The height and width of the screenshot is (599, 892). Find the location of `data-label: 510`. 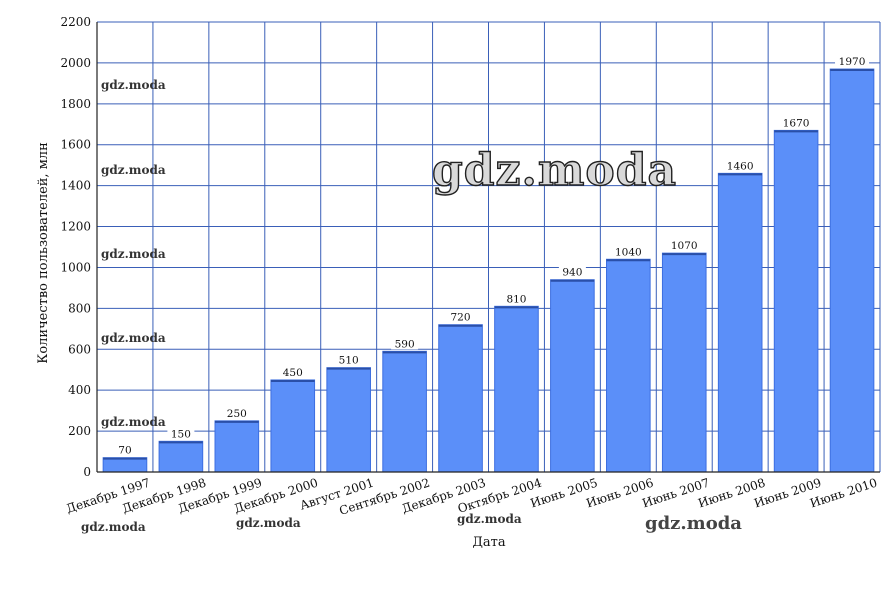

data-label: 510 is located at coordinates (349, 361).